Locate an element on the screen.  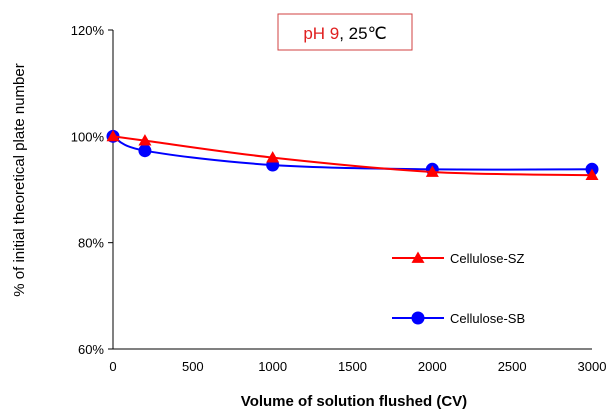
x-tick-label: 1000 is located at coordinates (272, 366).